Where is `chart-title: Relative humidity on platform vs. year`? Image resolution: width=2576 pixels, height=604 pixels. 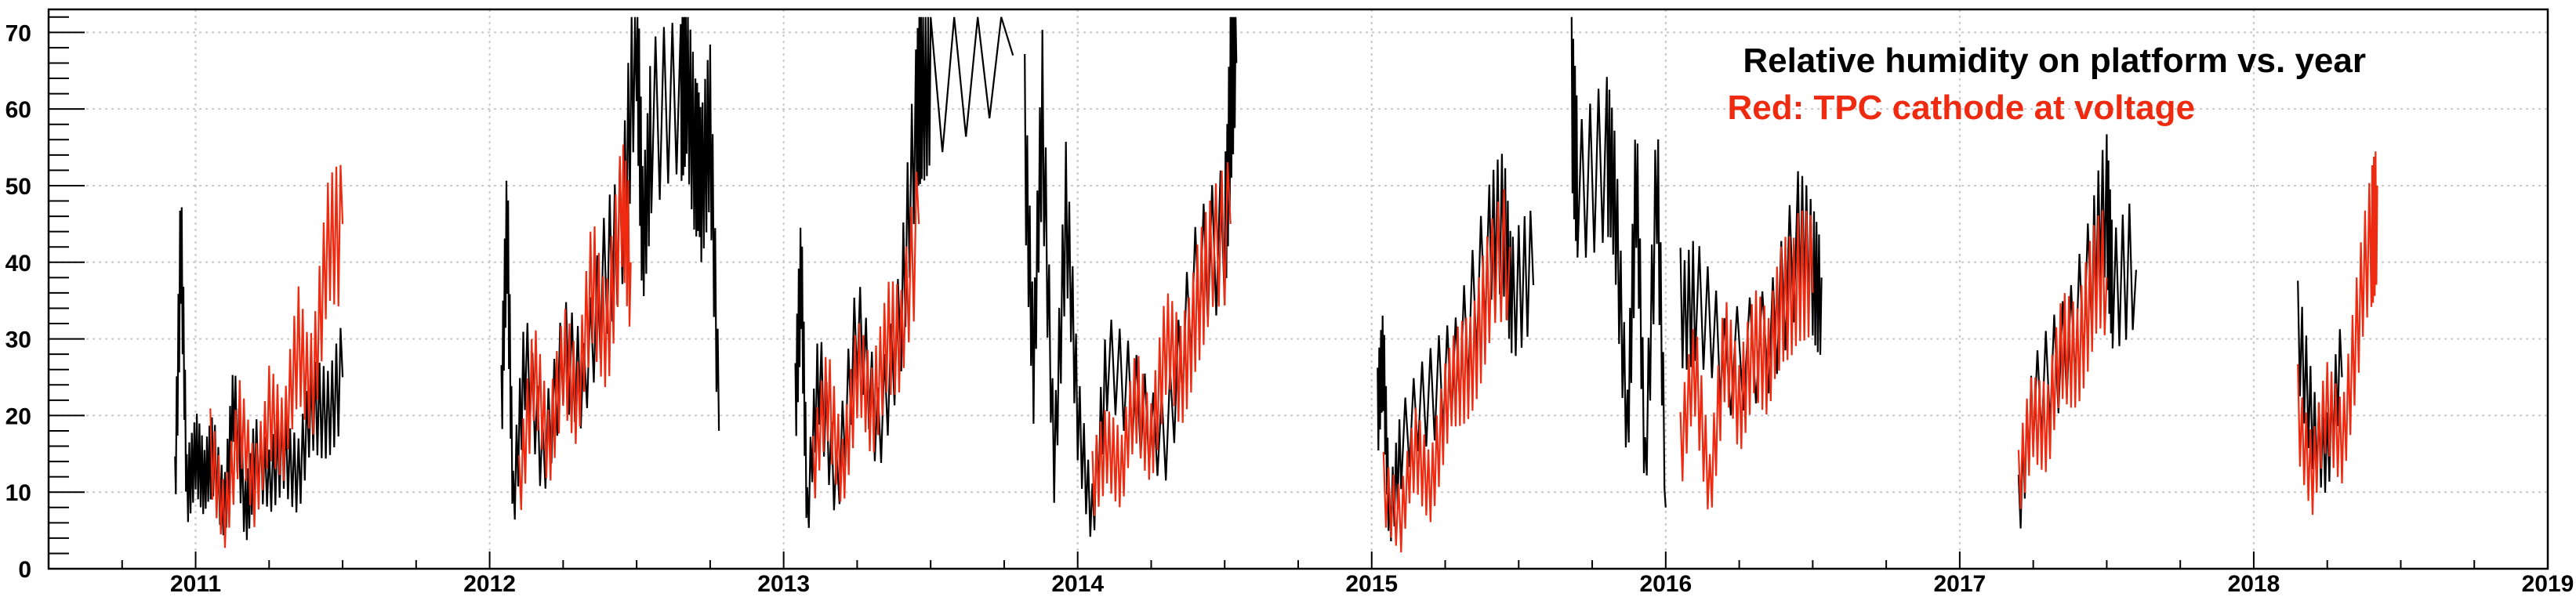 chart-title: Relative humidity on platform vs. year is located at coordinates (2055, 61).